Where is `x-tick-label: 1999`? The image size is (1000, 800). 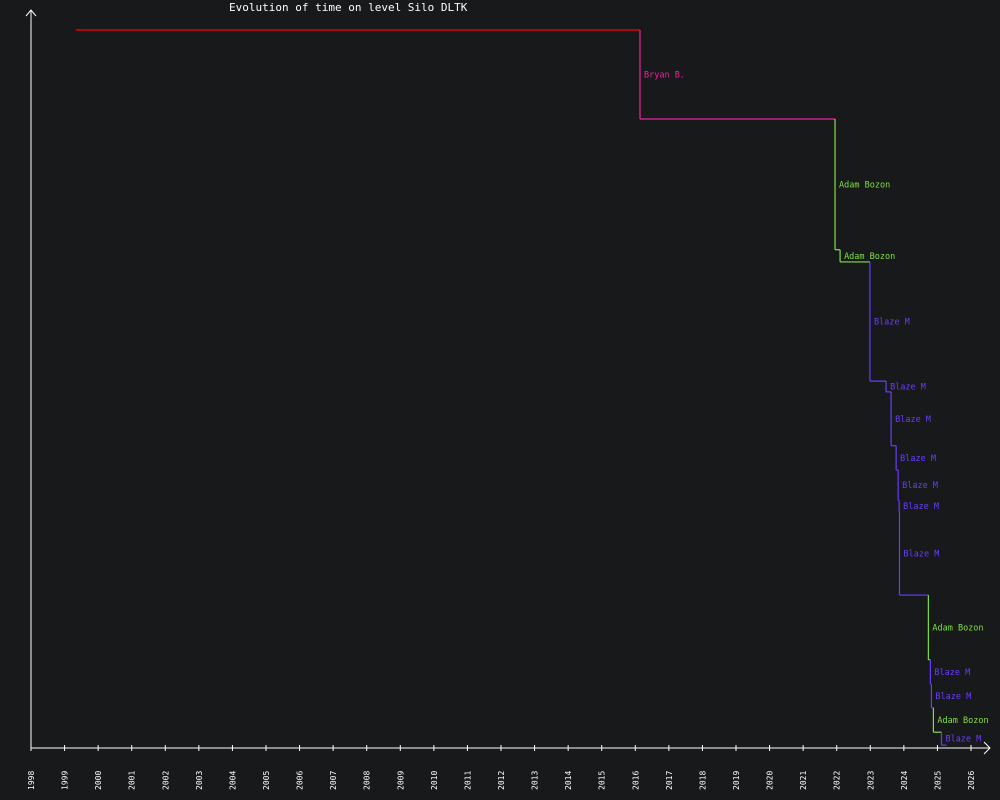 x-tick-label: 1999 is located at coordinates (65, 780).